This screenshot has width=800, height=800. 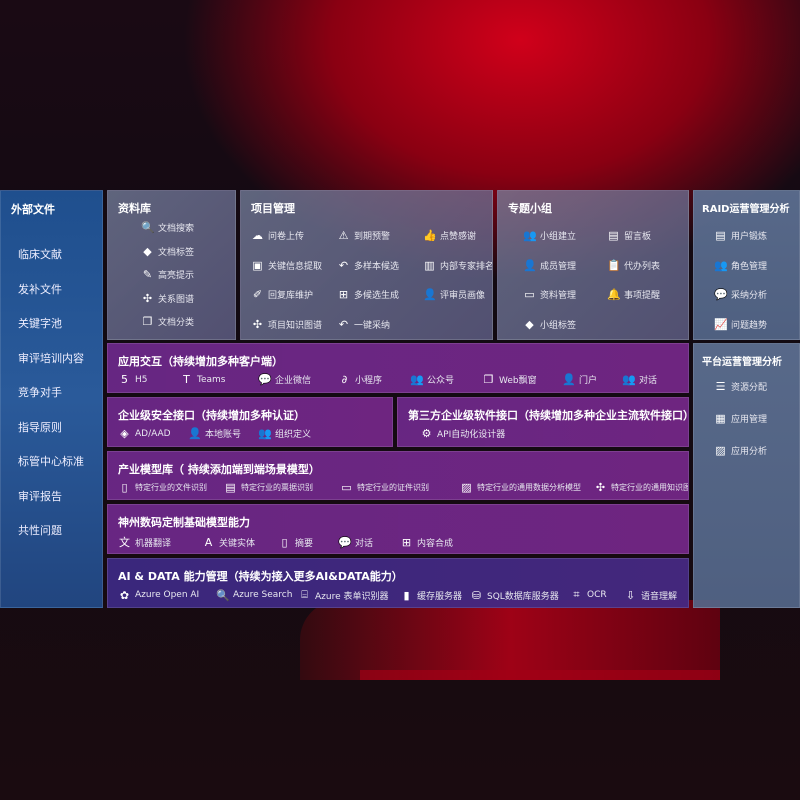 I want to click on menu-item-id-card: ▤ 用户锻炼, so click(x=740, y=235).